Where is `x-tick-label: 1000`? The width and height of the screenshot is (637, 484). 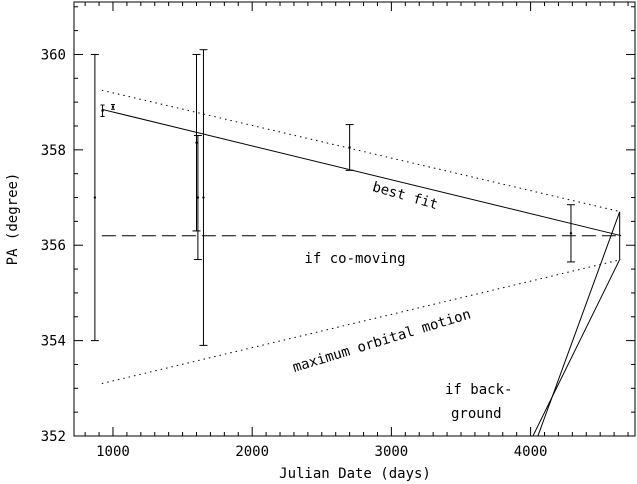
x-tick-label: 1000 is located at coordinates (113, 452).